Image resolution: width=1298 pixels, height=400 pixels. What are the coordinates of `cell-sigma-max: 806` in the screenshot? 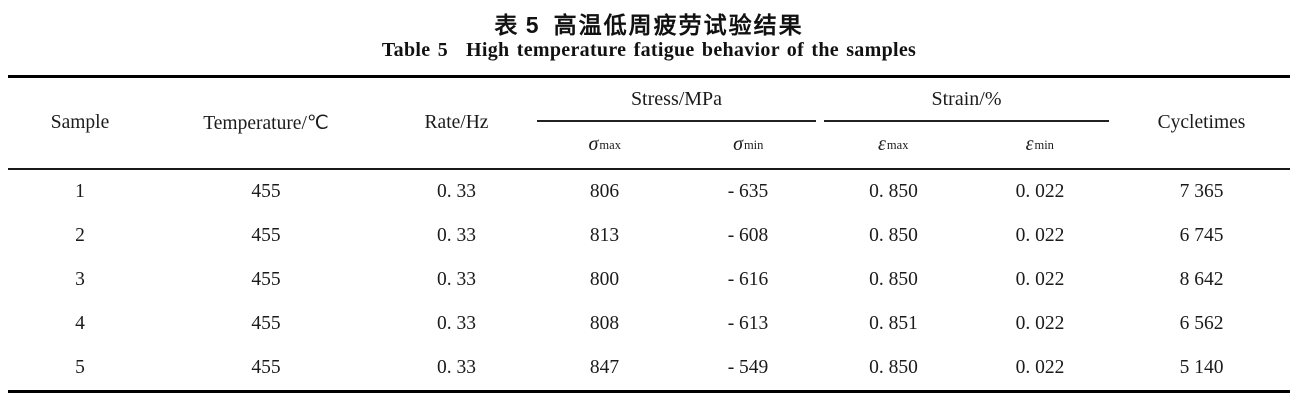 It's located at (604, 191).